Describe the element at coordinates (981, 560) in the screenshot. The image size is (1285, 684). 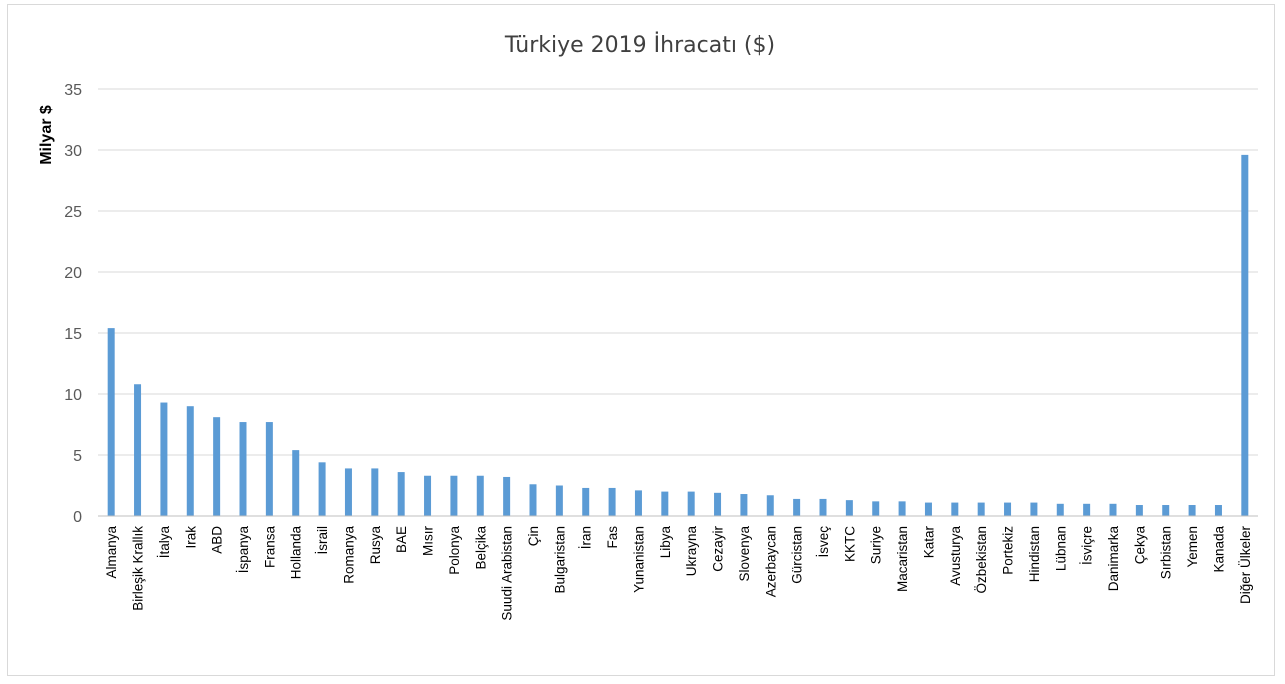
I see `x-tick-label: Özbekistan` at that location.